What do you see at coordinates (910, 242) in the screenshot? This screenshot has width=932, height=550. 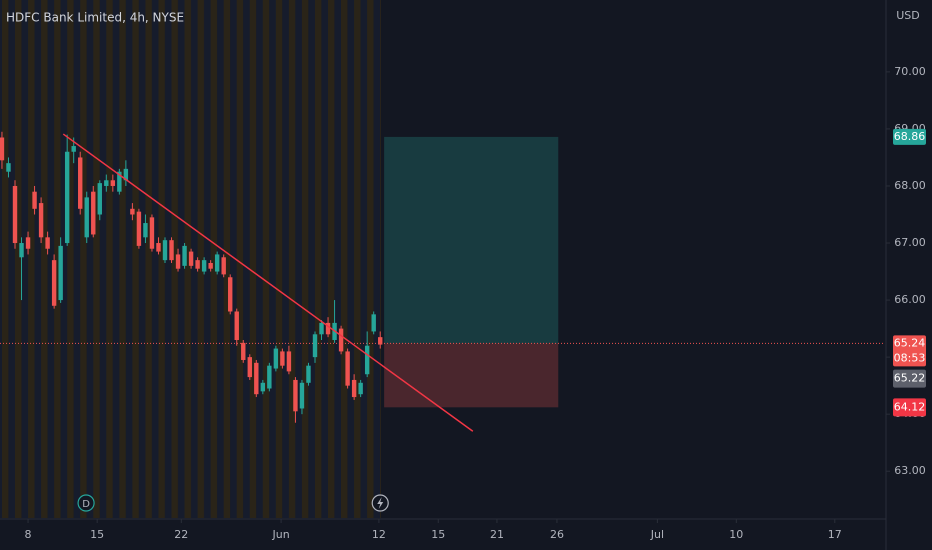 I see `y-tick-label: 67.00` at bounding box center [910, 242].